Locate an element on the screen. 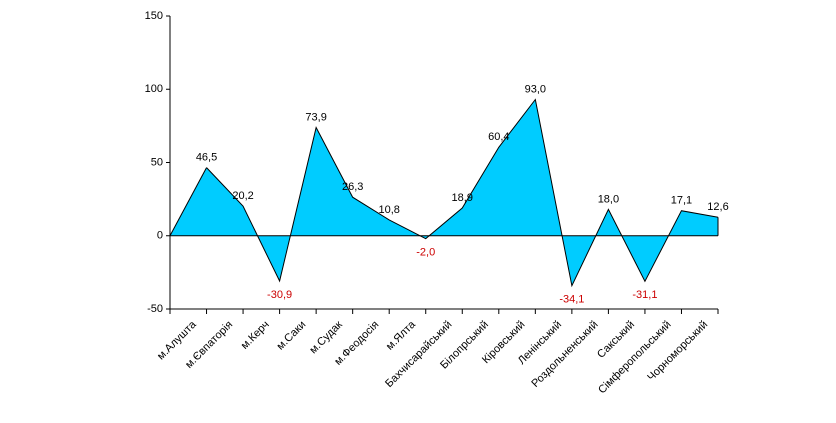  value-label: 93,0 is located at coordinates (535, 89).